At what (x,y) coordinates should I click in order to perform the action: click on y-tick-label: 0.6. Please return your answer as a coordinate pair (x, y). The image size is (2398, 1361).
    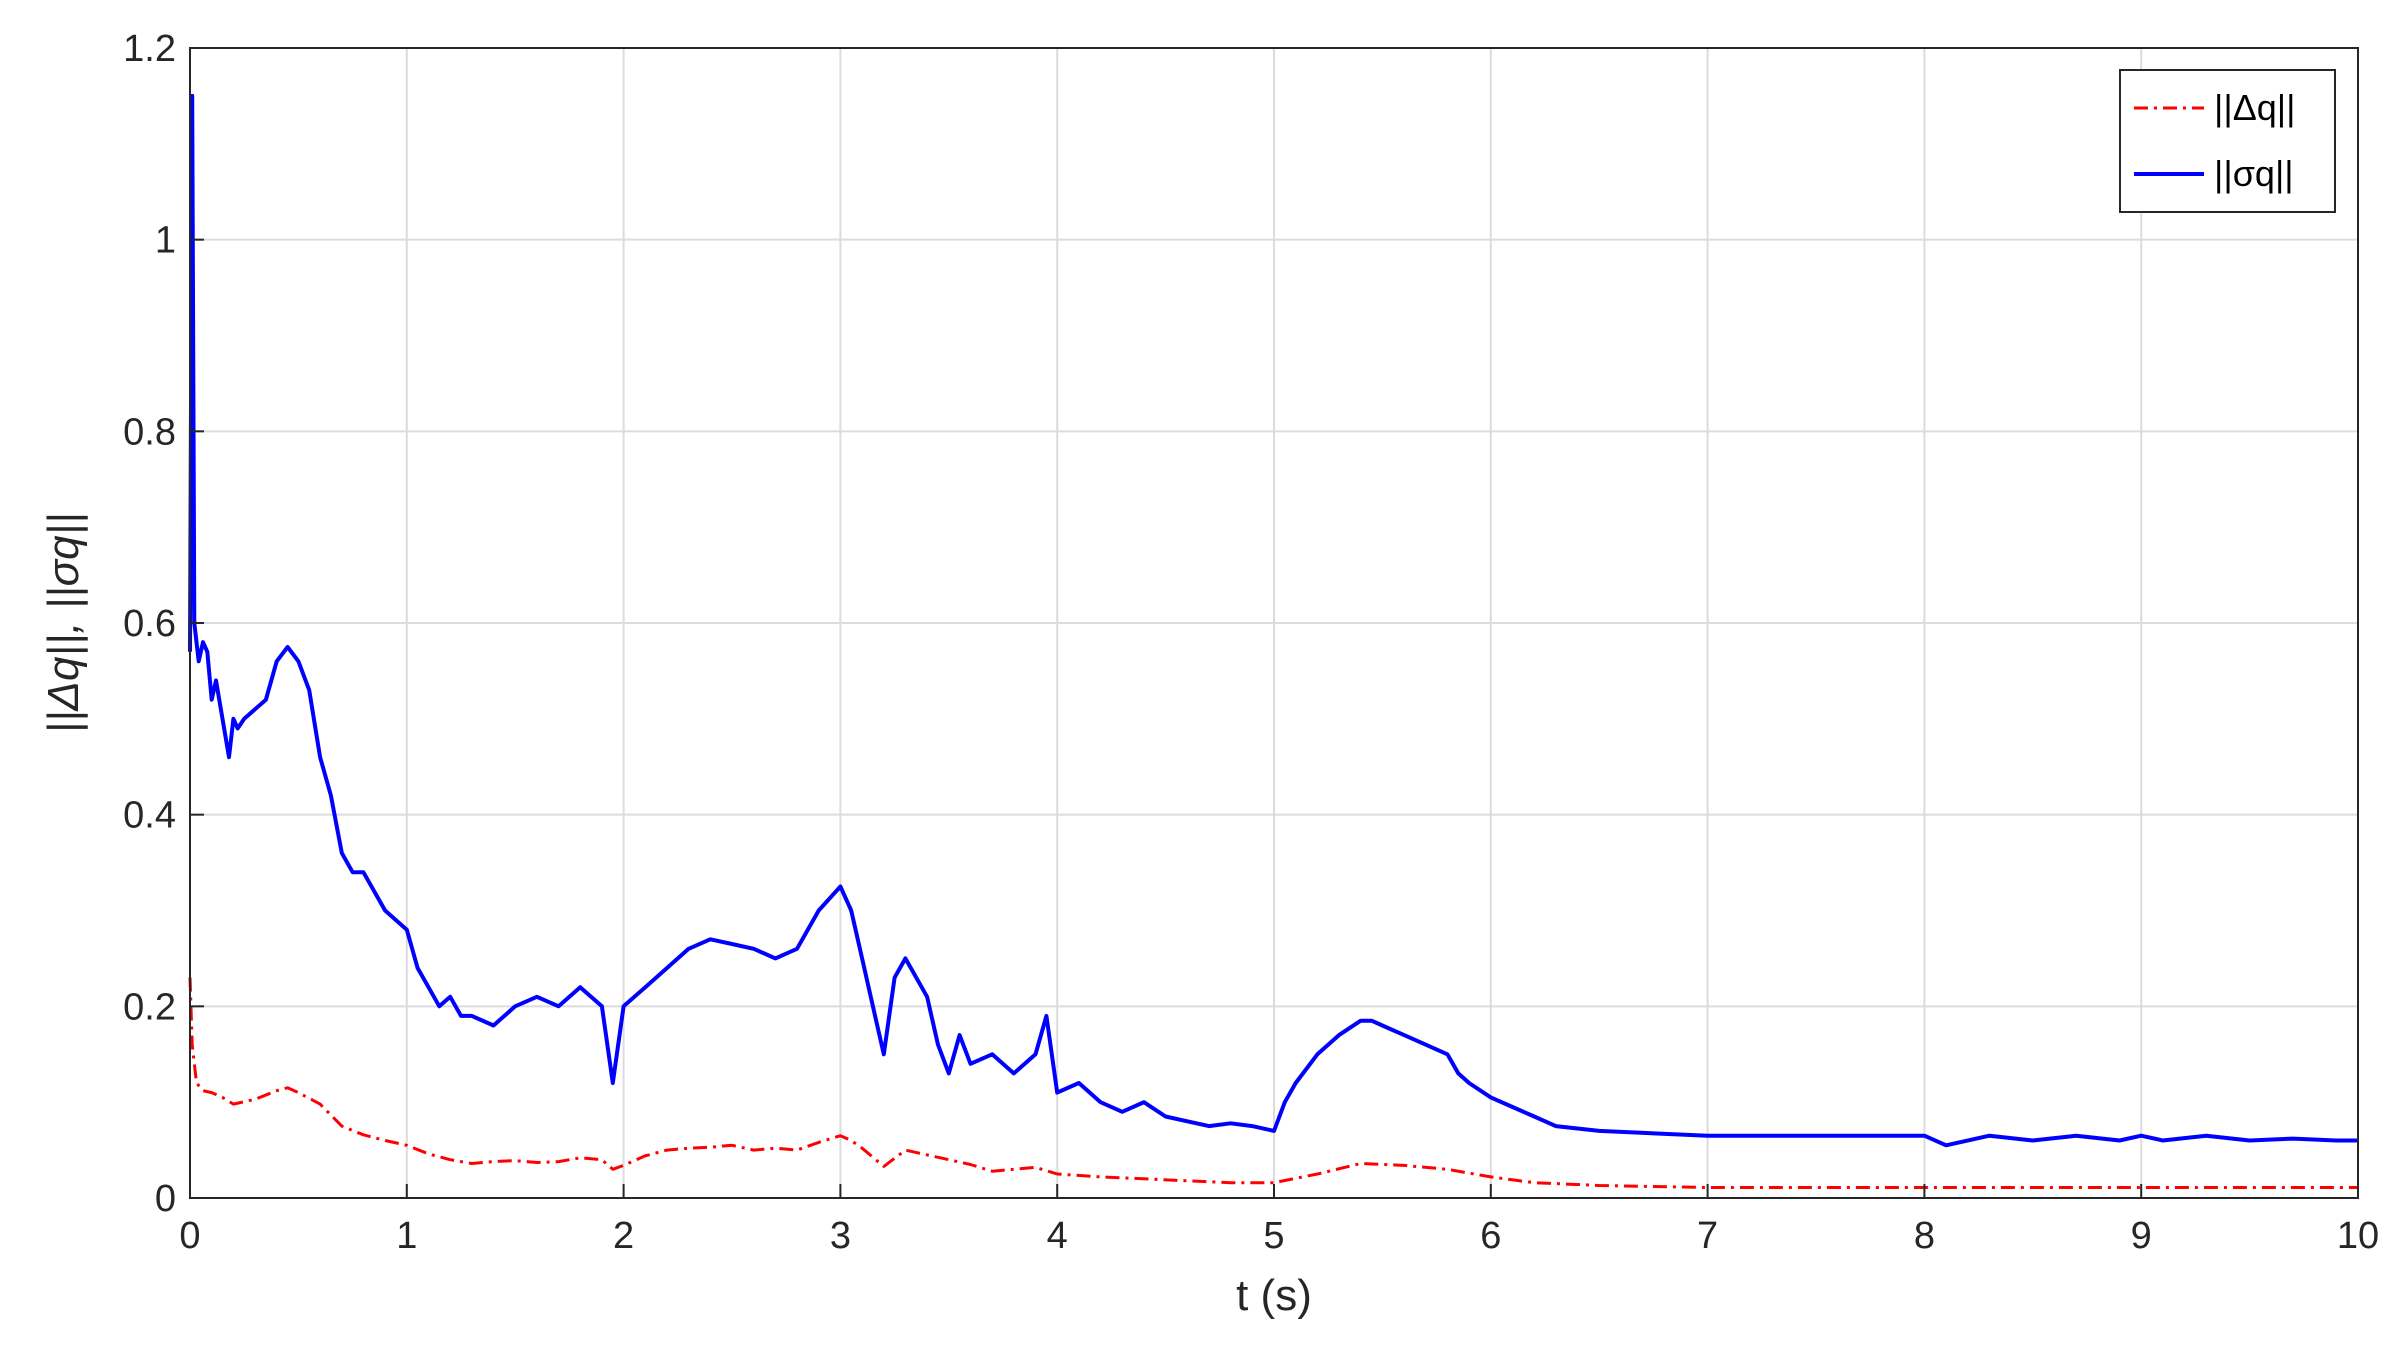
    Looking at the image, I should click on (149, 624).